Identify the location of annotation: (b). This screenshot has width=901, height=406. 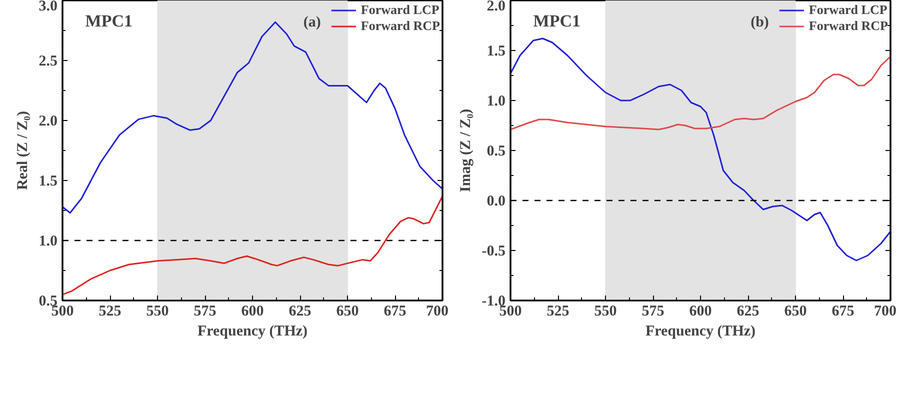
(759, 22).